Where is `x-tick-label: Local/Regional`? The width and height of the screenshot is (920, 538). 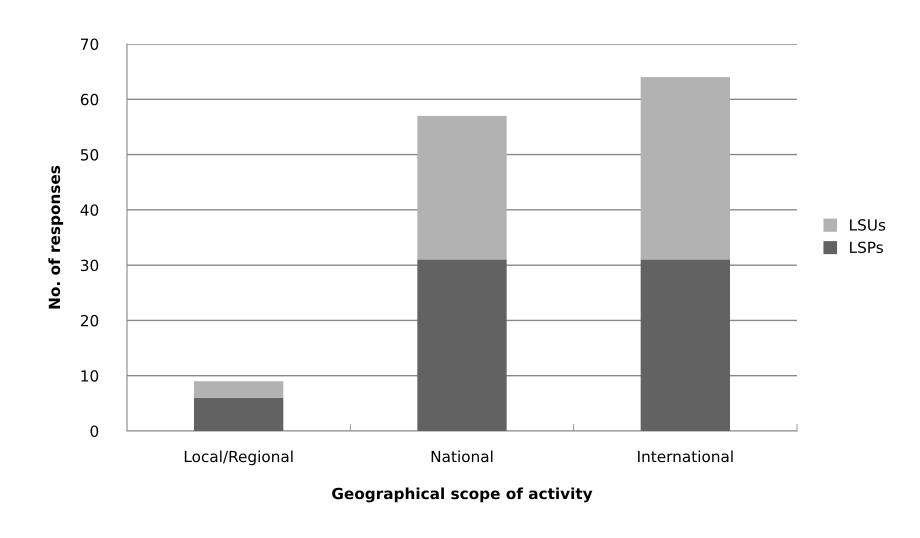
x-tick-label: Local/Regional is located at coordinates (238, 458).